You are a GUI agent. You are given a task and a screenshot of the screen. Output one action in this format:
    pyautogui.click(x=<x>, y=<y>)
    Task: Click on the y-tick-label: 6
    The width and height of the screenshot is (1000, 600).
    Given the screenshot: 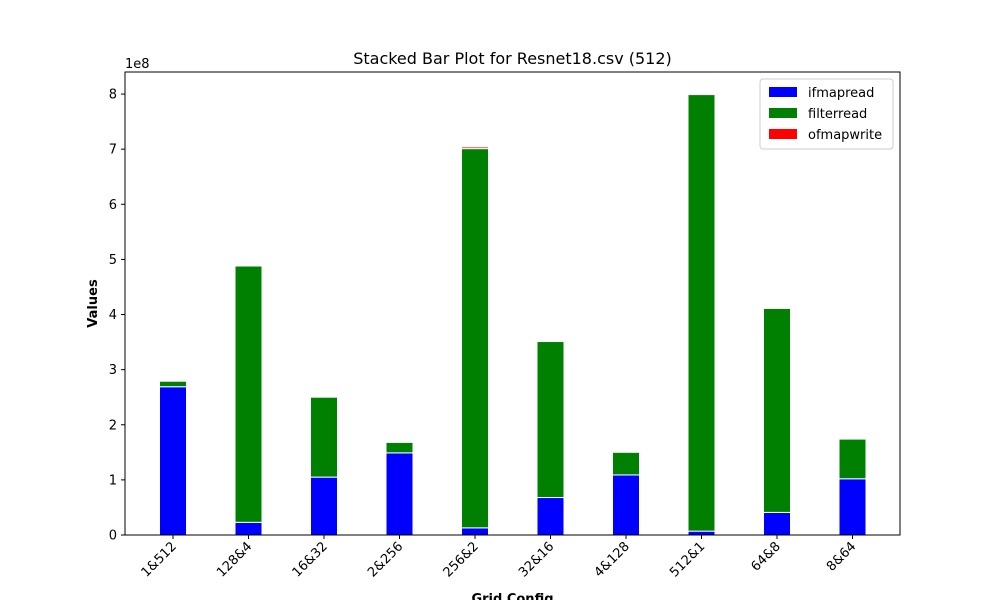 What is the action you would take?
    pyautogui.click(x=113, y=205)
    